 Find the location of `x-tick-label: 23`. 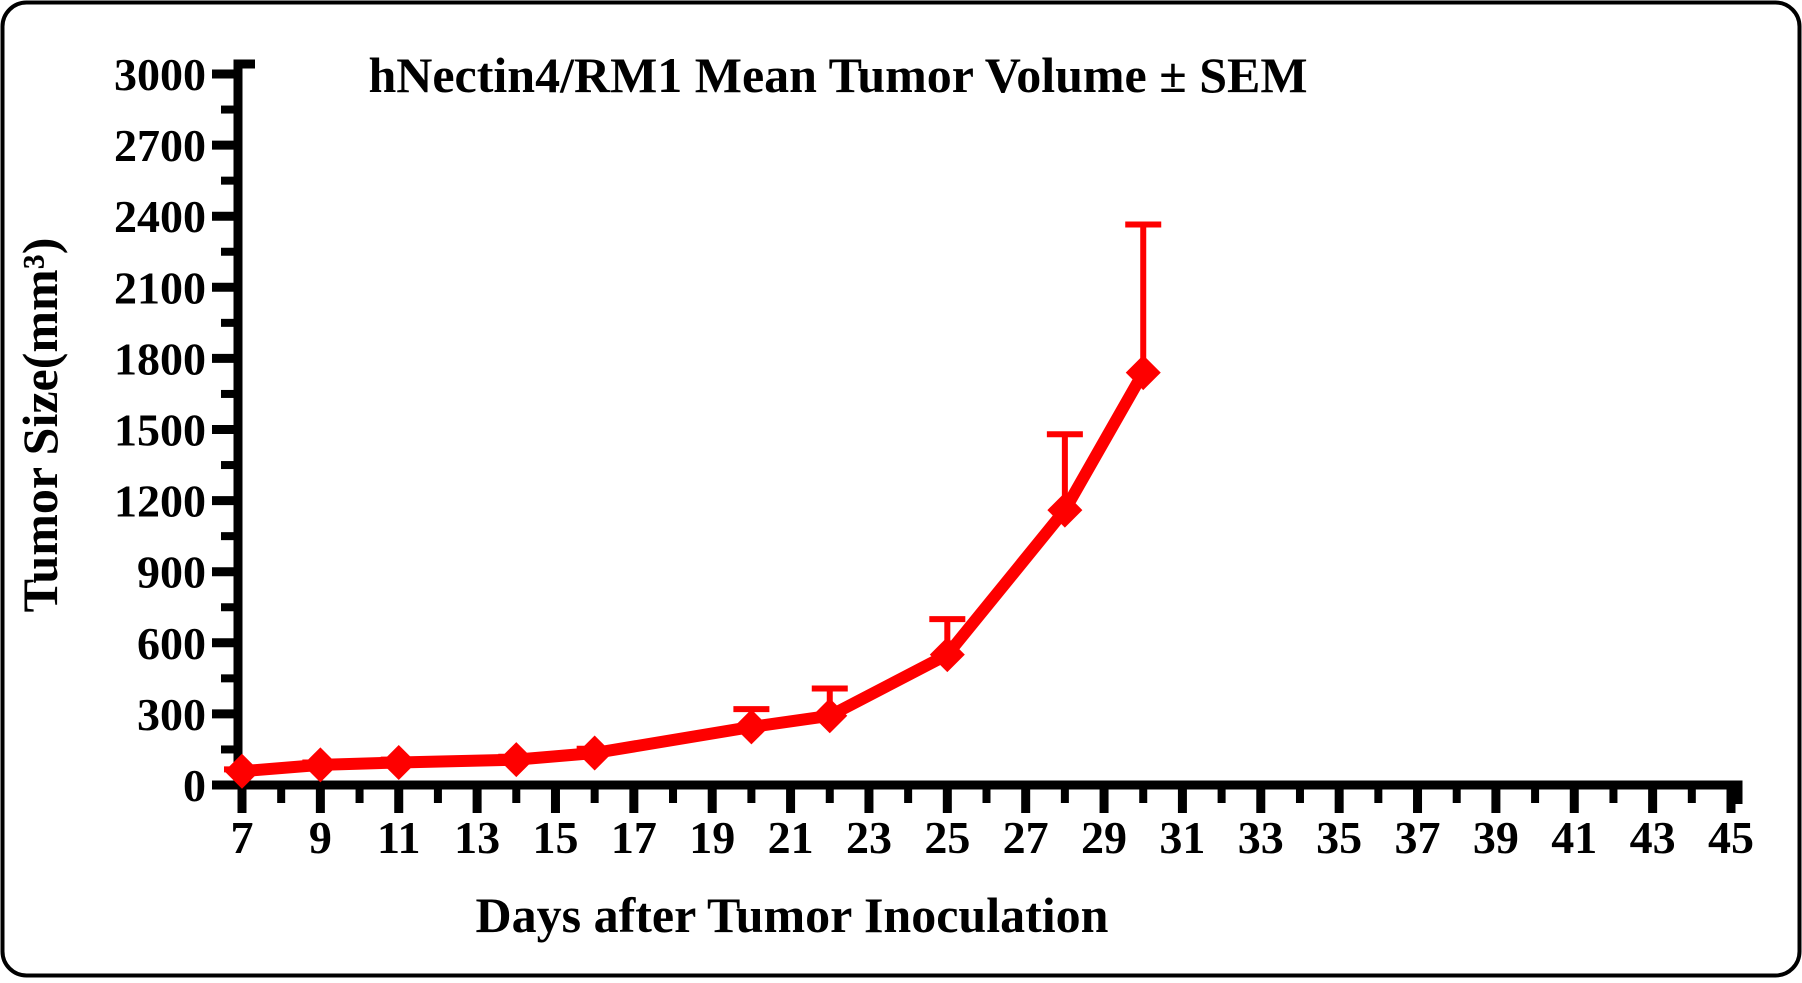

x-tick-label: 23 is located at coordinates (869, 837).